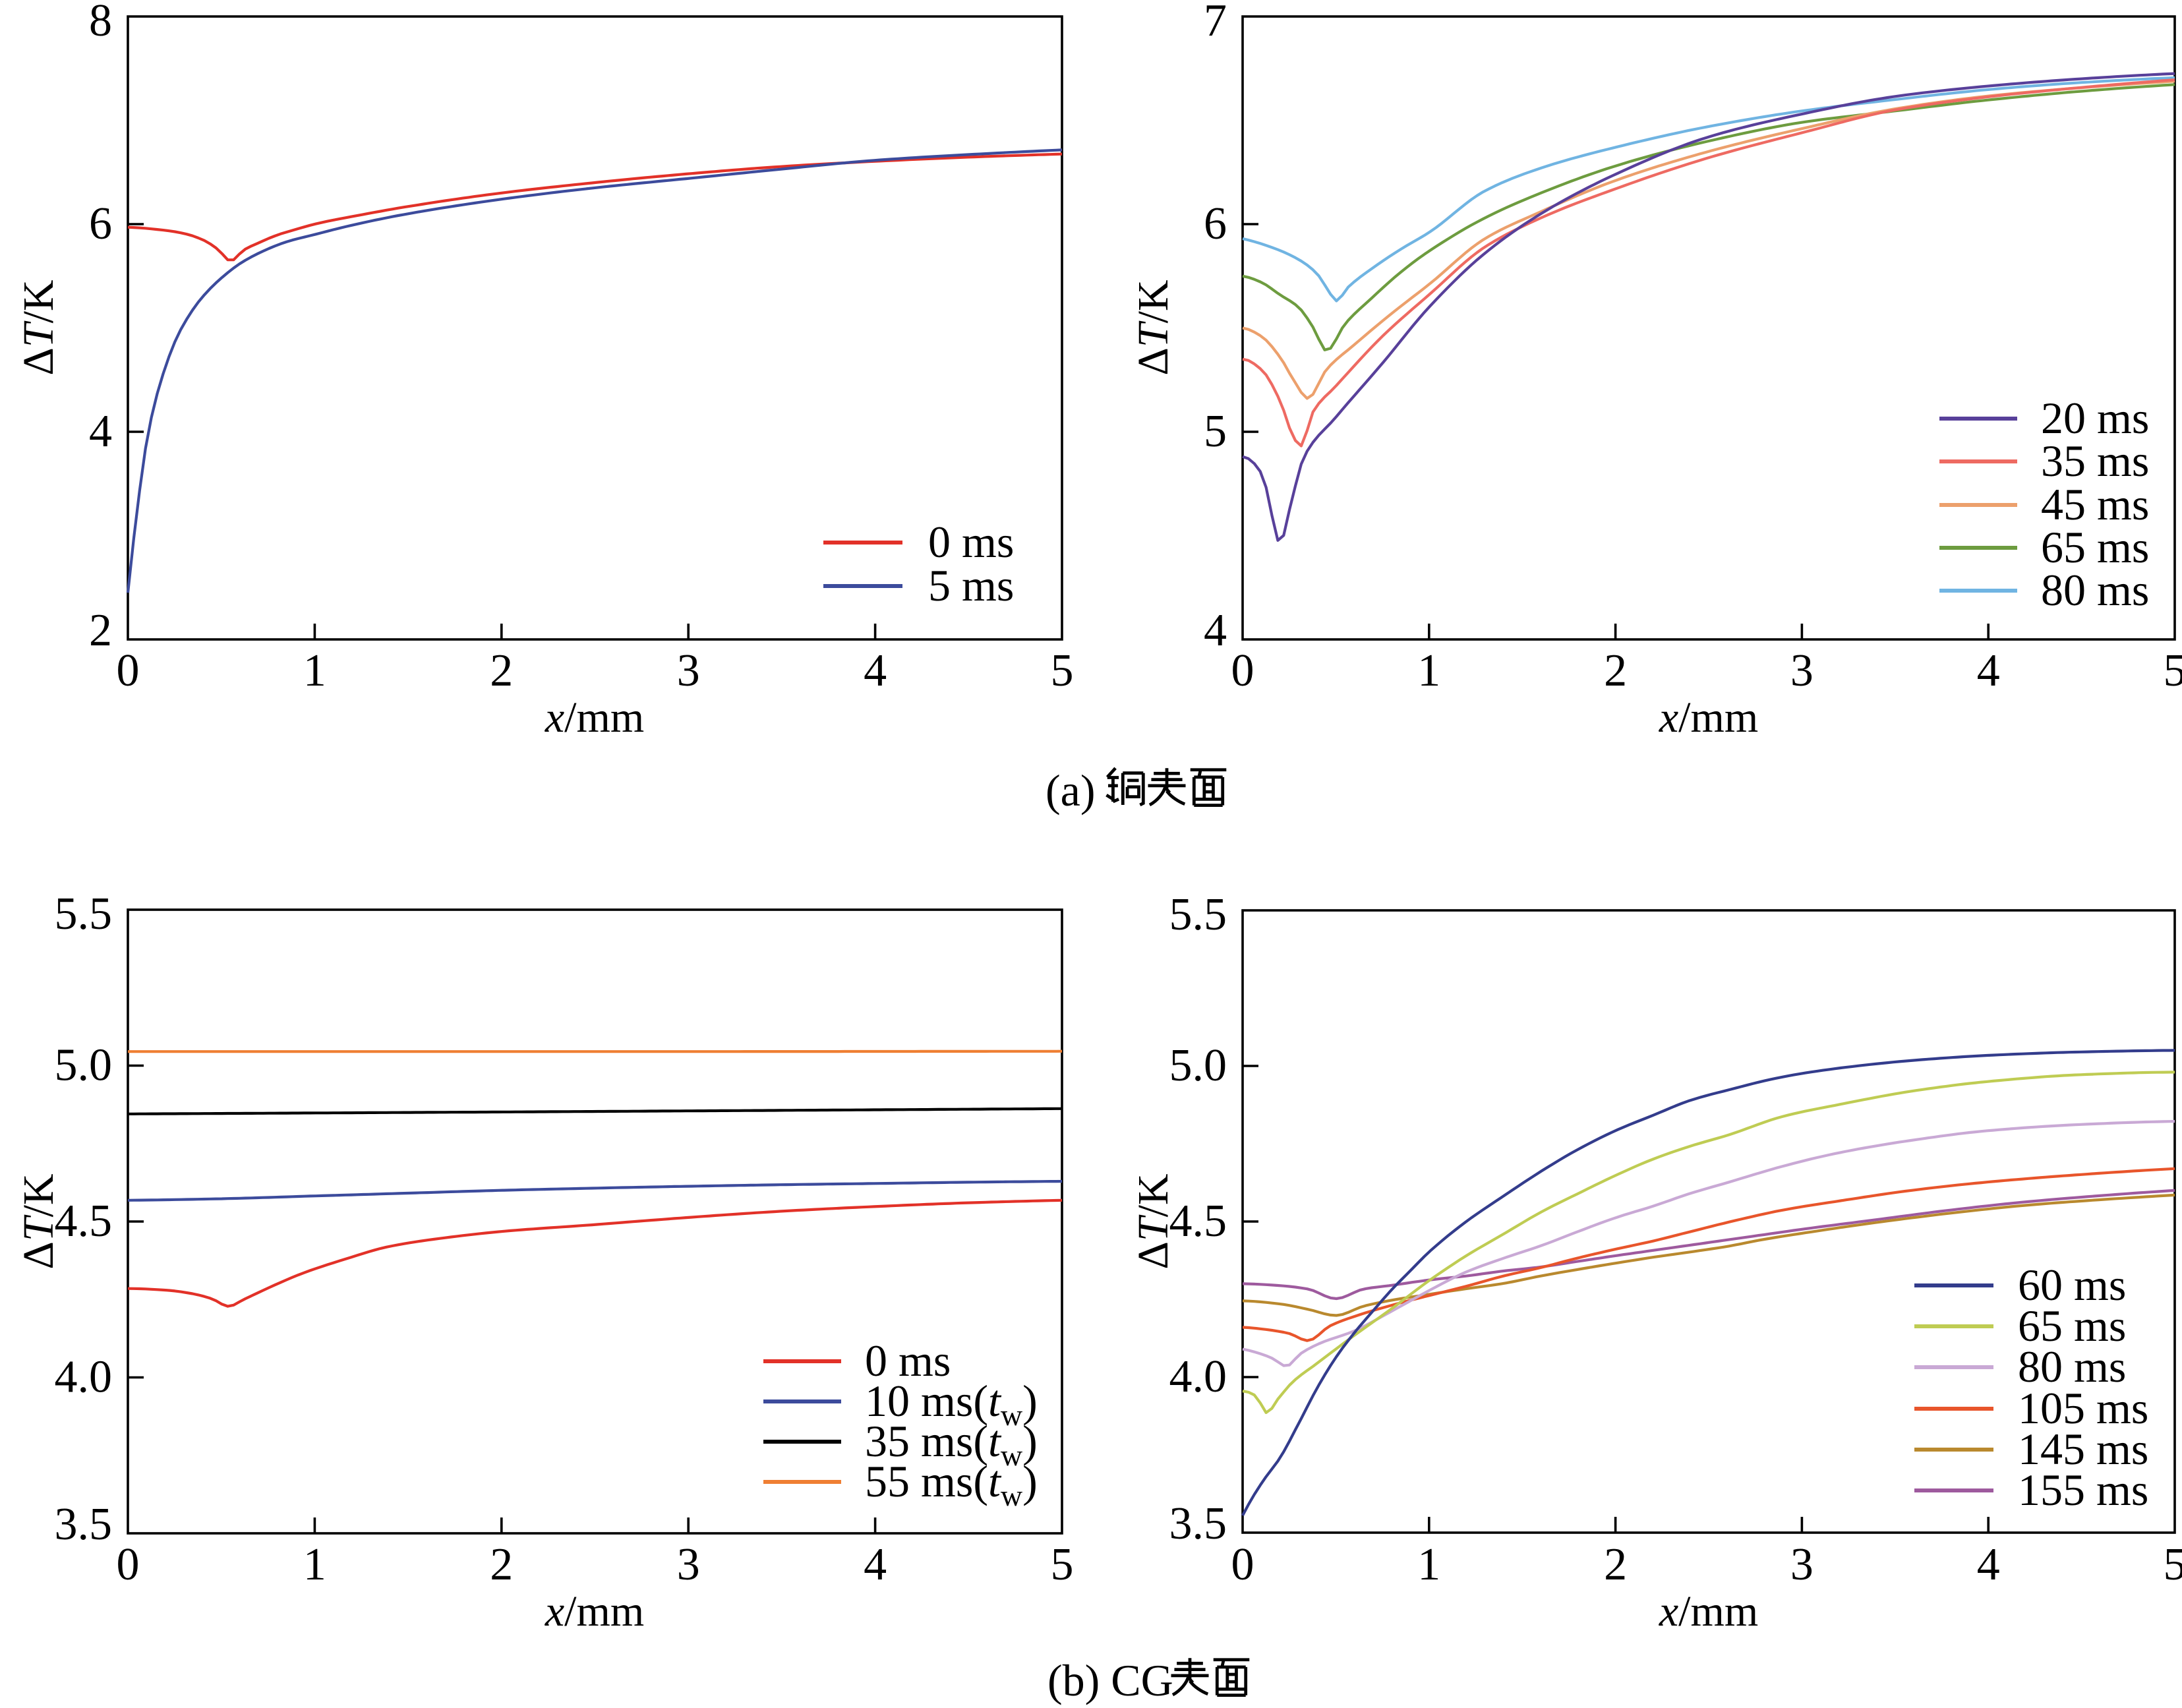 The width and height of the screenshot is (2182, 1708). What do you see at coordinates (1110, 1680) in the screenshot?
I see `svg-text: (b) CG` at bounding box center [1110, 1680].